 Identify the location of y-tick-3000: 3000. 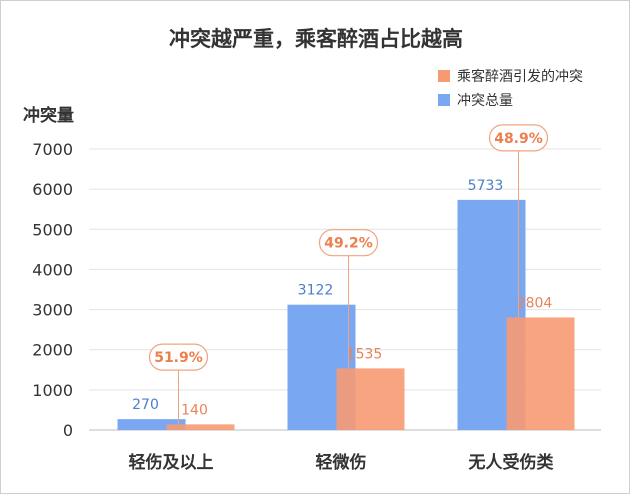
(52, 310).